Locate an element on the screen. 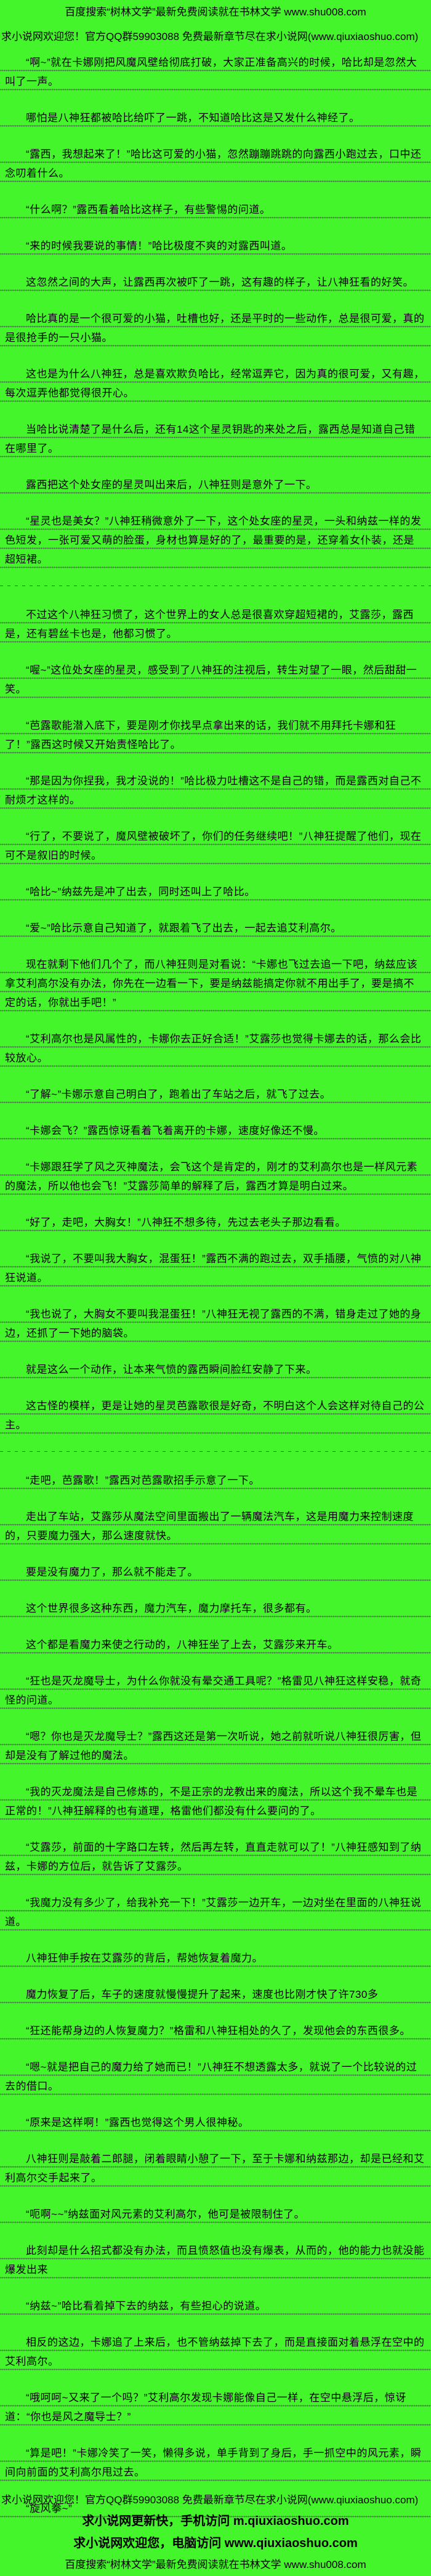 This screenshot has height=2576, width=431. story-paragraph: “了解~”卡娜示意自己明白了，跑着出了车站之后，就飞了过去。 is located at coordinates (216, 1094).